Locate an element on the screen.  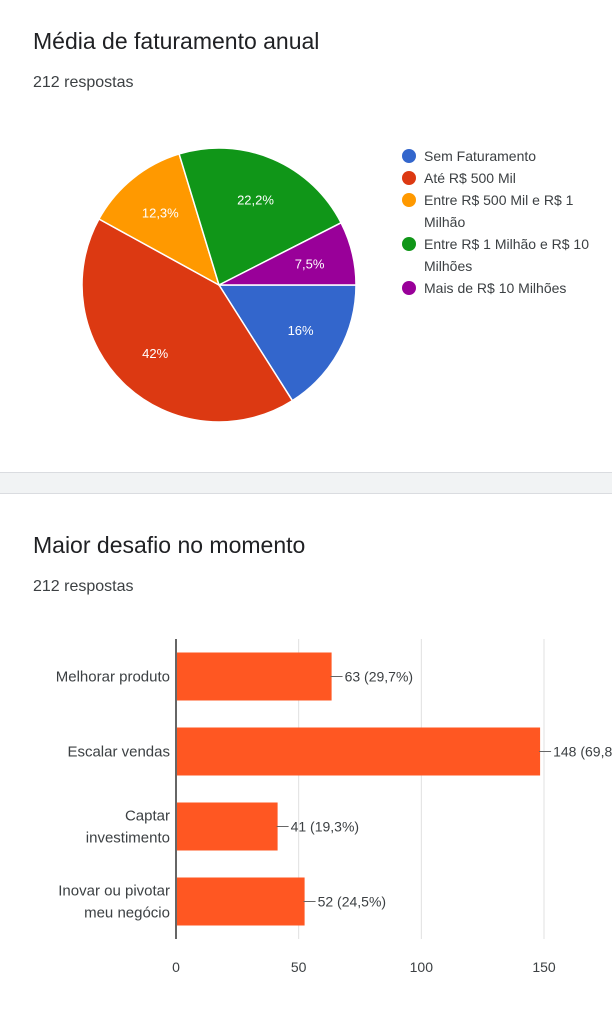
pie-slice-label: 22,2% is located at coordinates (255, 199).